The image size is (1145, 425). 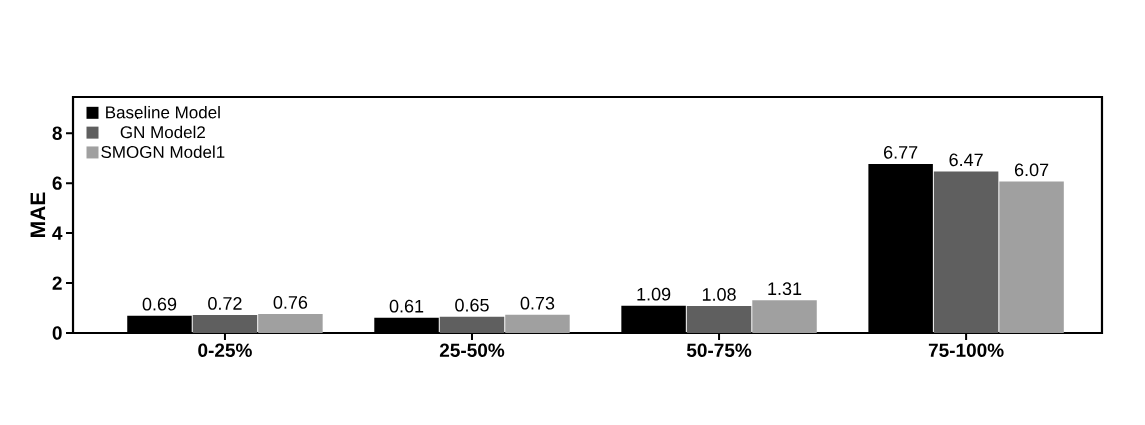 What do you see at coordinates (654, 294) in the screenshot?
I see `data-label: 1.09` at bounding box center [654, 294].